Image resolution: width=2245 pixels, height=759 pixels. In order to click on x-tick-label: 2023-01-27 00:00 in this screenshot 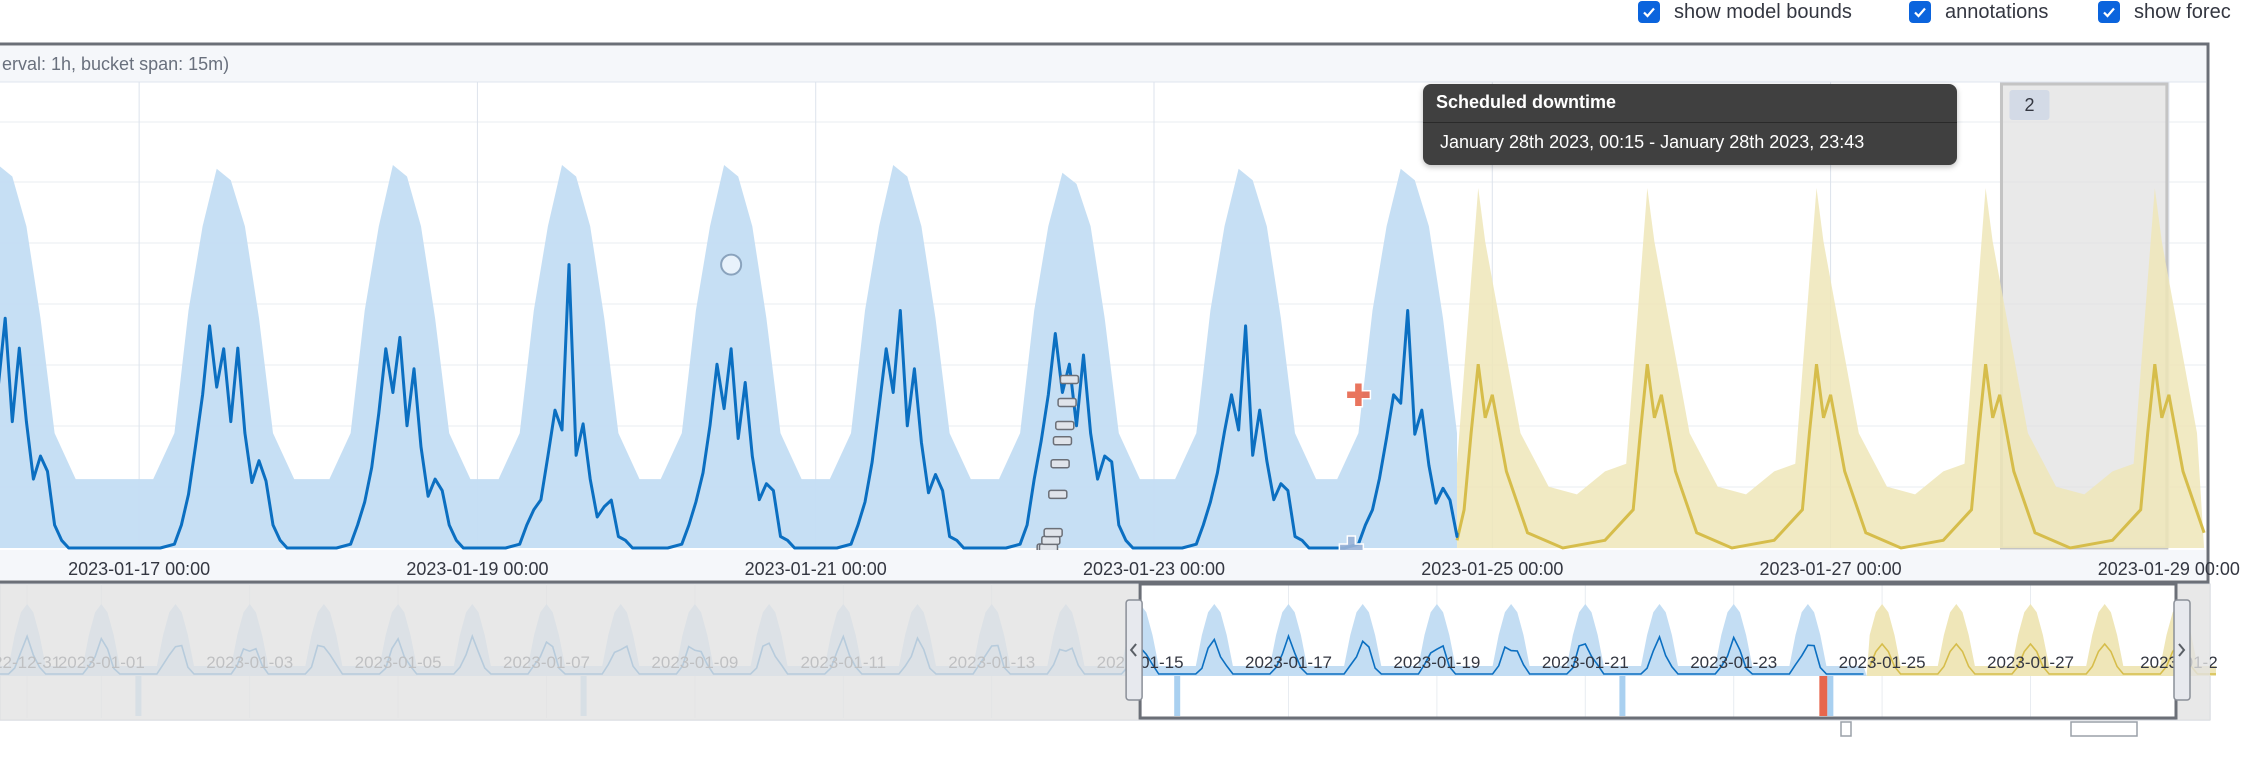, I will do `click(1831, 569)`.